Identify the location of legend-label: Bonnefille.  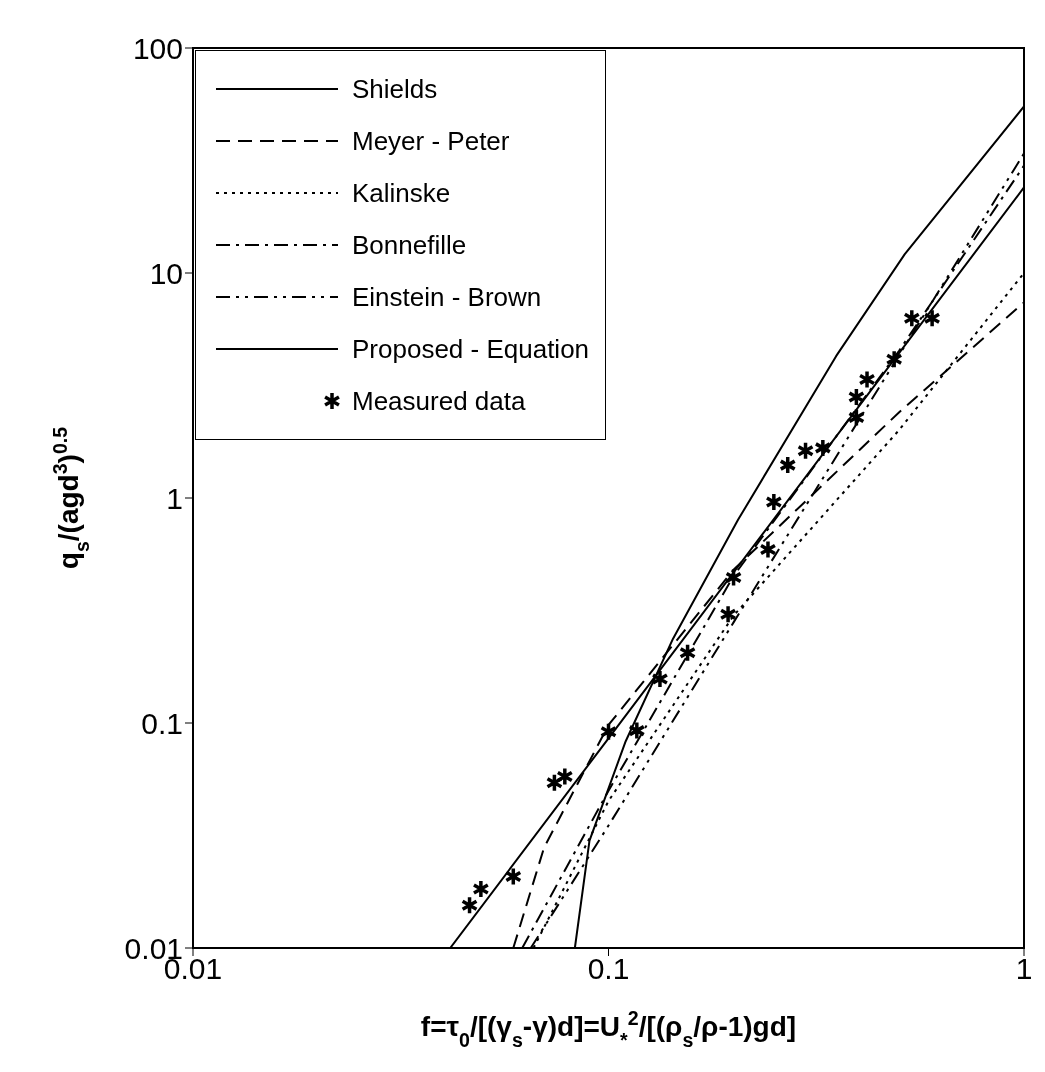
(409, 245).